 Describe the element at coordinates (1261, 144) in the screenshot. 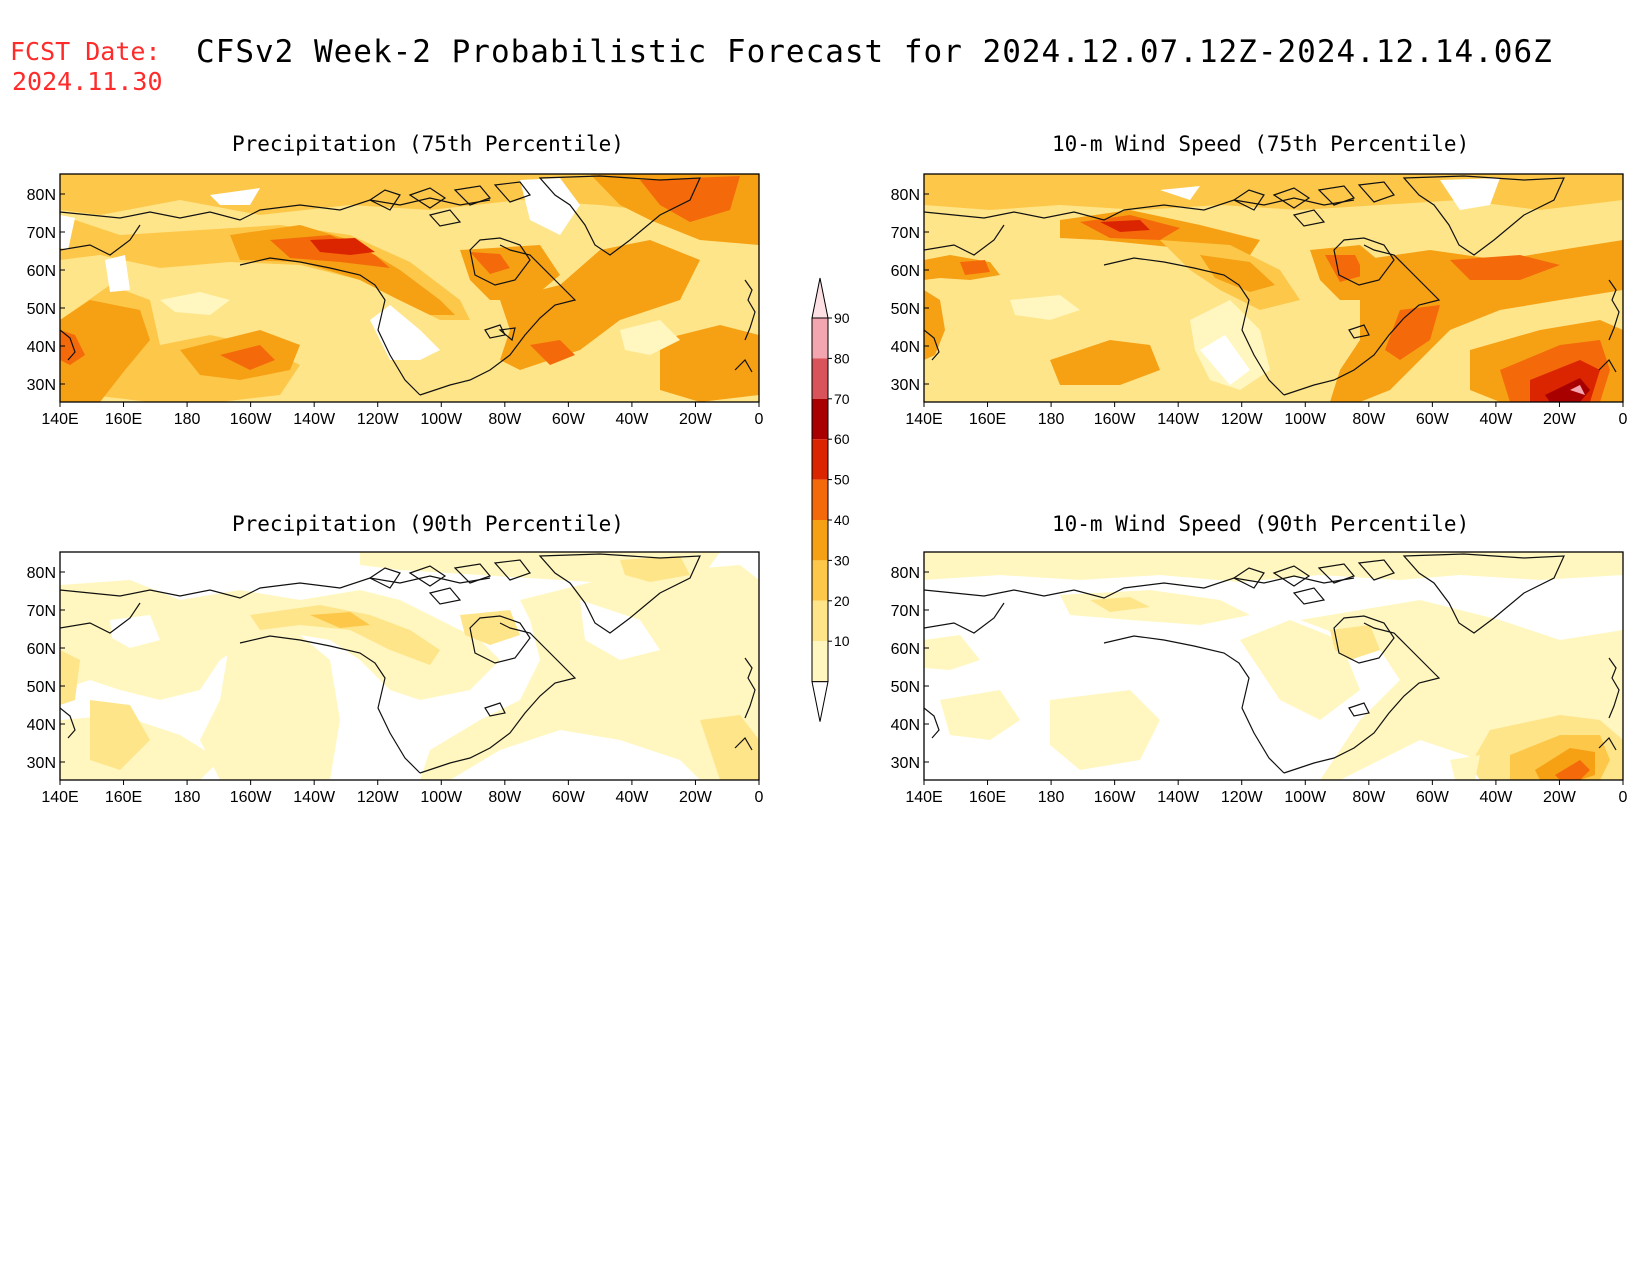

I see `panel-title-wind-75: 10-m Wind Speed (75th Percentile)` at that location.